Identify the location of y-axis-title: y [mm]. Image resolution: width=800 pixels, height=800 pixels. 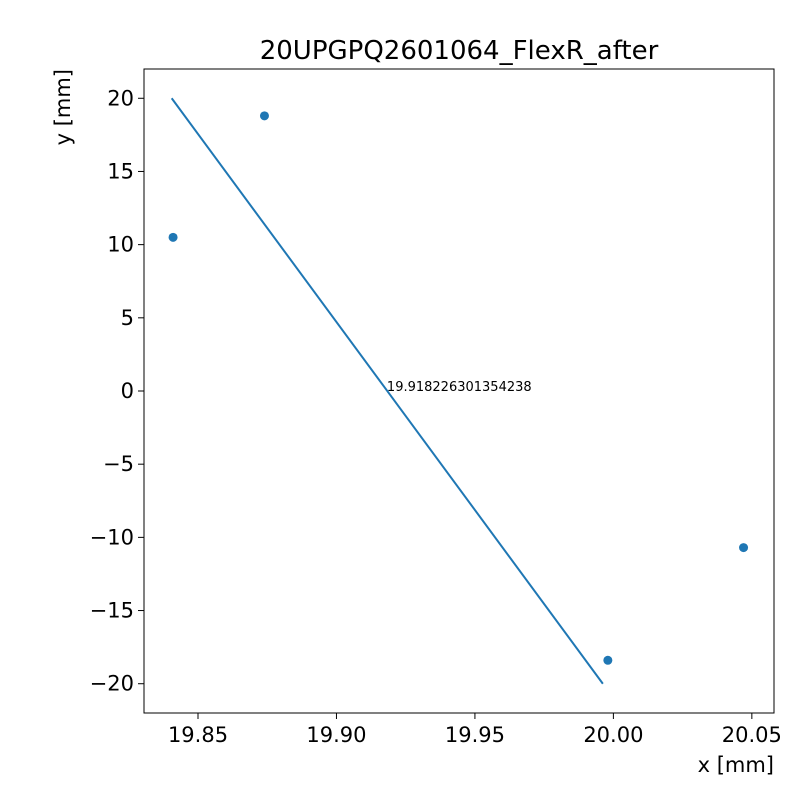
(63, 107).